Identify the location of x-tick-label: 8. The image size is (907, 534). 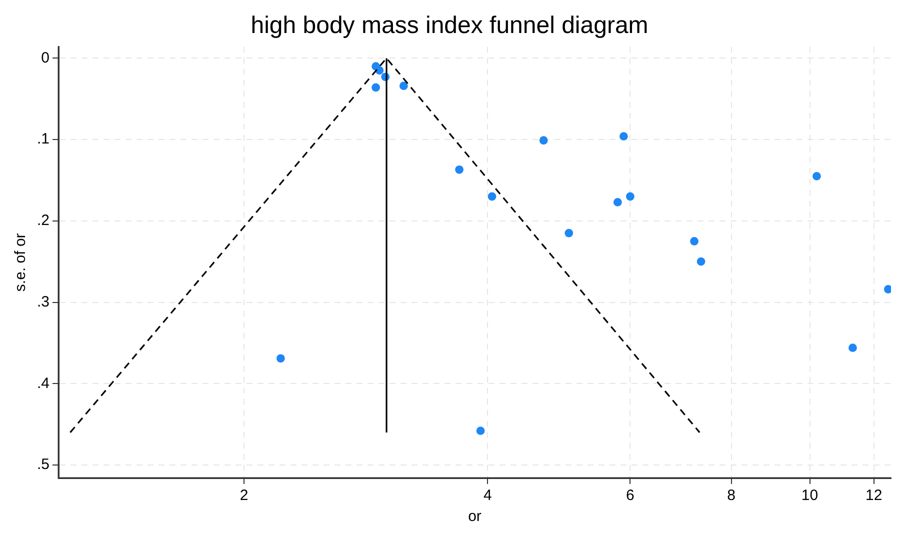
(731, 495).